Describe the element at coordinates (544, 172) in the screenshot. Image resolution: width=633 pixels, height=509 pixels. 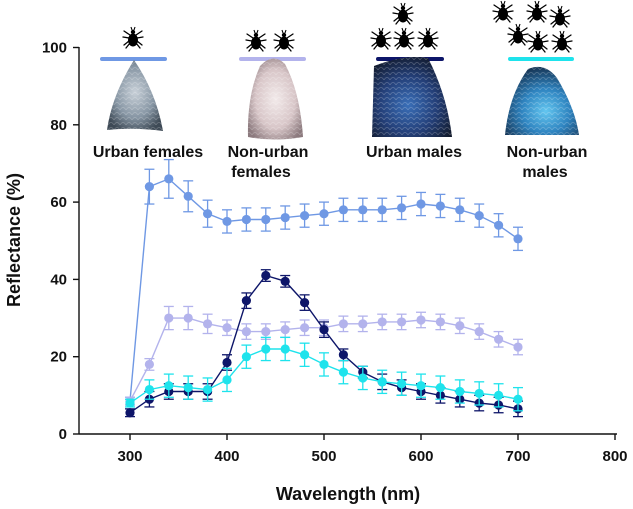
I see `label-non-urban-males-line-2: males` at that location.